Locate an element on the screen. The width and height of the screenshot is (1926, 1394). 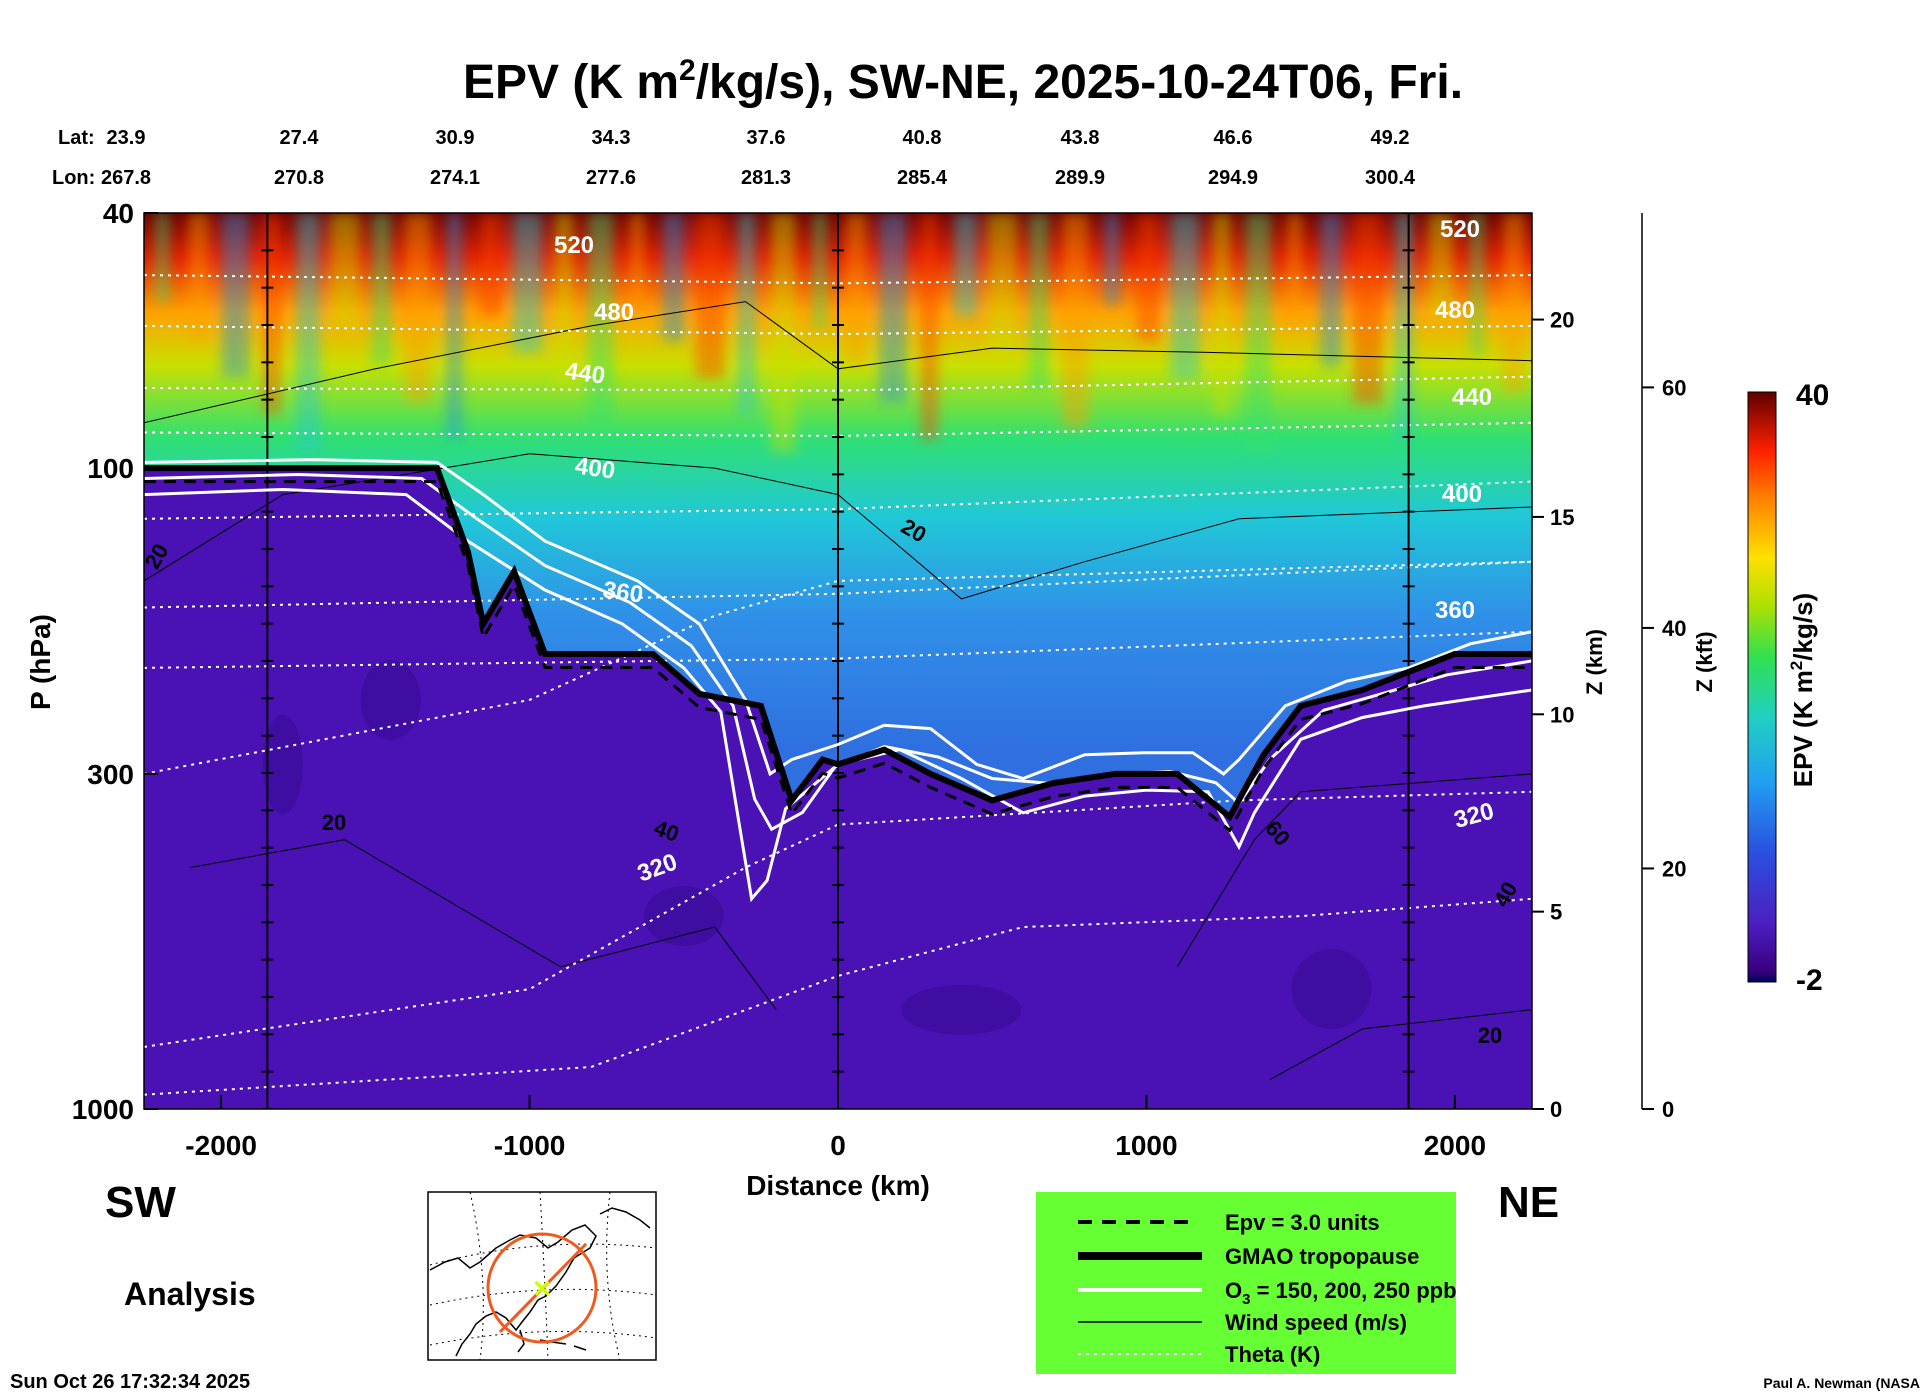
lon-value: 274.1 is located at coordinates (455, 178).